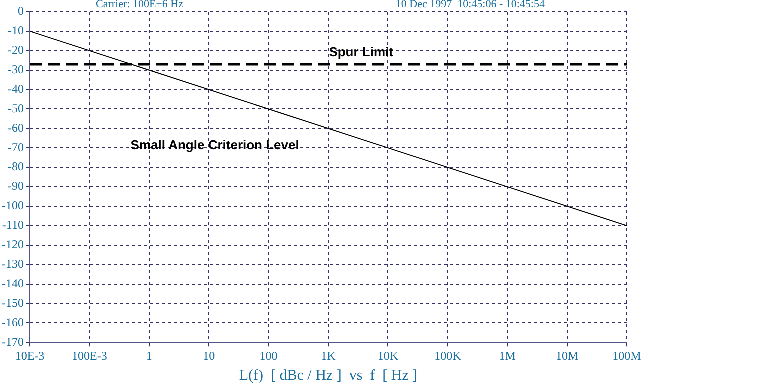 Image resolution: width=777 pixels, height=389 pixels. What do you see at coordinates (16, 69) in the screenshot?
I see `y-tick-label: -30` at bounding box center [16, 69].